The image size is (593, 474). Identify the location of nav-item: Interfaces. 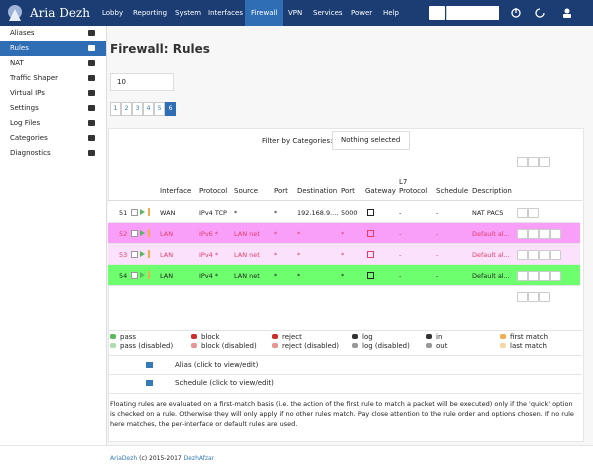
(225, 13).